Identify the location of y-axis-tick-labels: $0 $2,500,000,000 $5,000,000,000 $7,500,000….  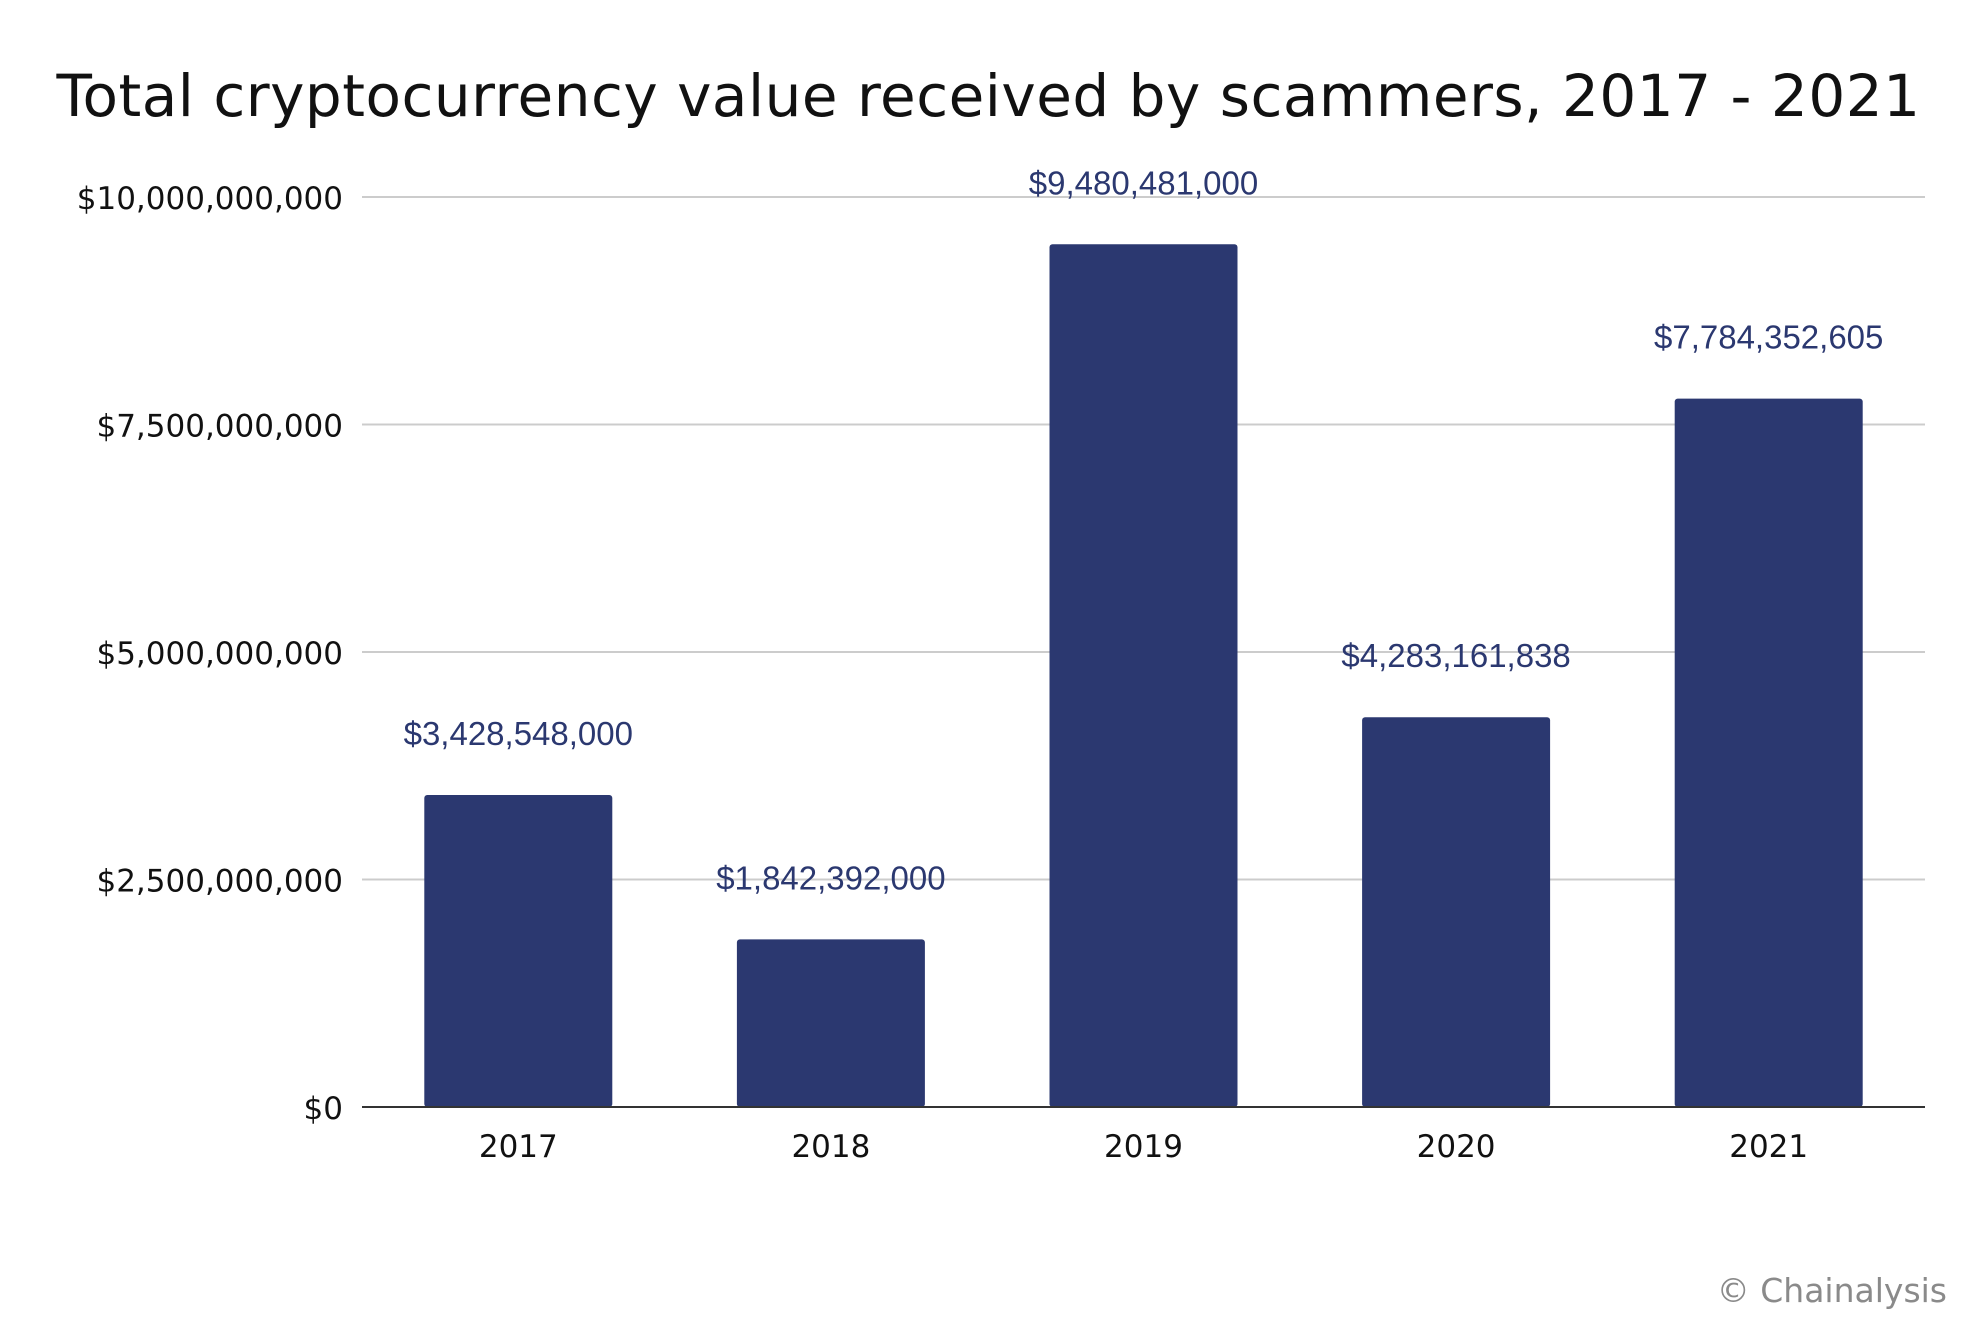
(210, 654).